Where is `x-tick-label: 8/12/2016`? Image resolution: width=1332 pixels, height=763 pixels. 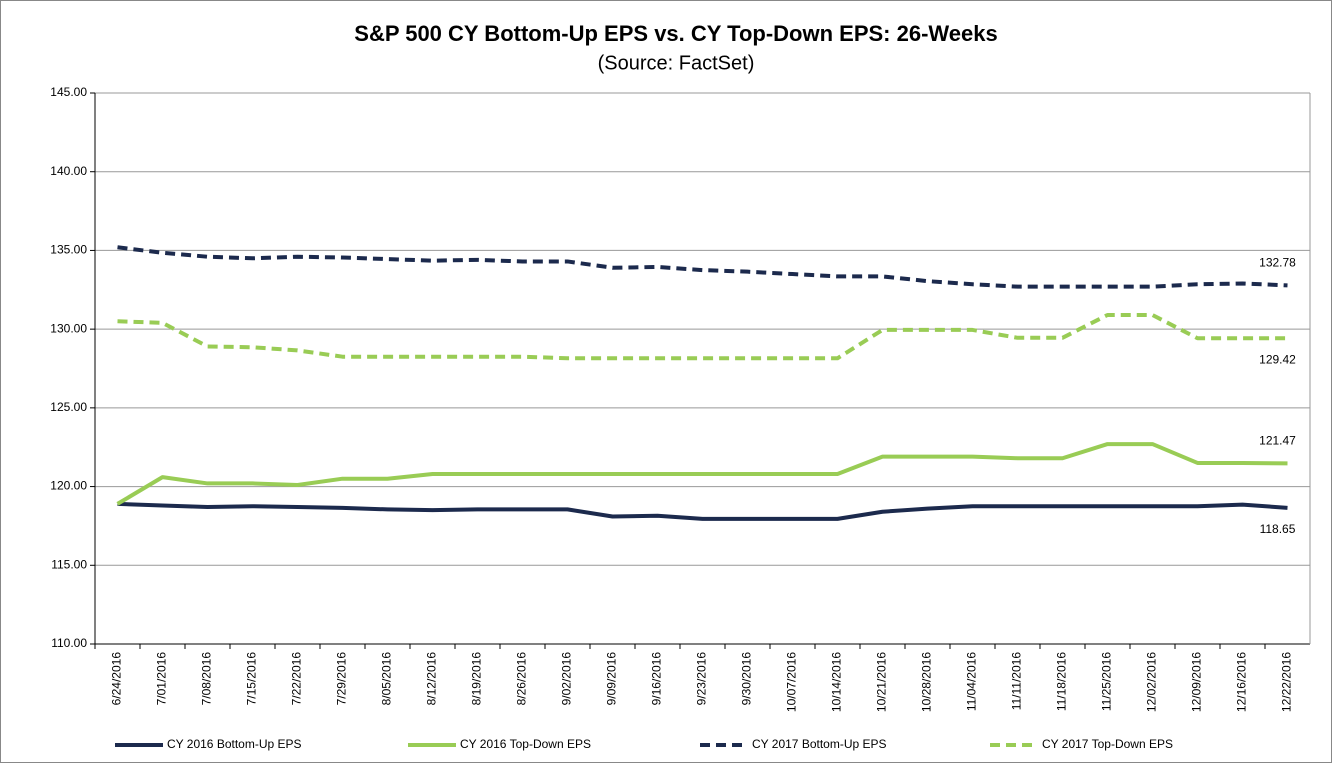 x-tick-label: 8/12/2016 is located at coordinates (432, 679).